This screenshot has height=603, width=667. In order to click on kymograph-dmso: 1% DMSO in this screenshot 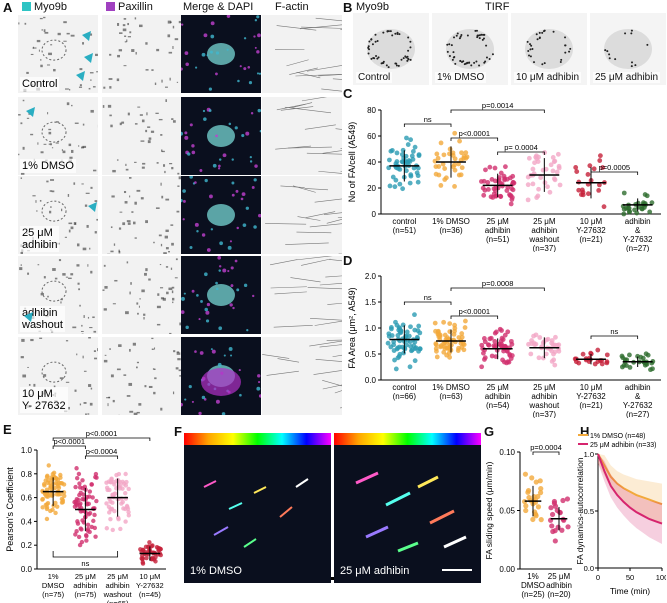, I will do `click(257, 508)`.